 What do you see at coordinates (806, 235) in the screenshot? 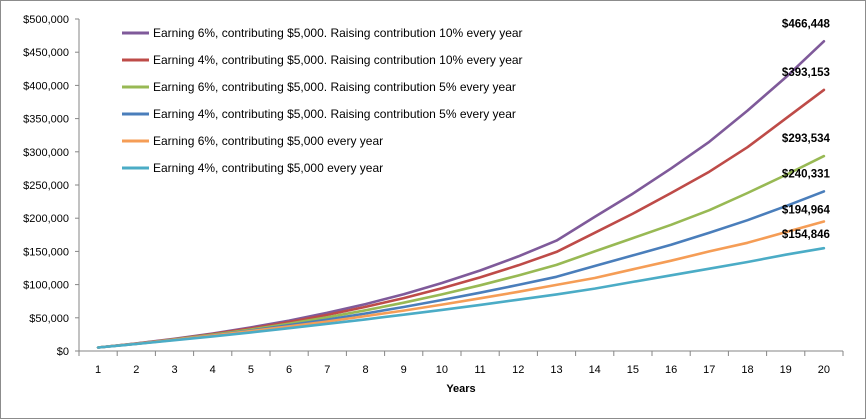
I see `end-value-label: $154,846` at bounding box center [806, 235].